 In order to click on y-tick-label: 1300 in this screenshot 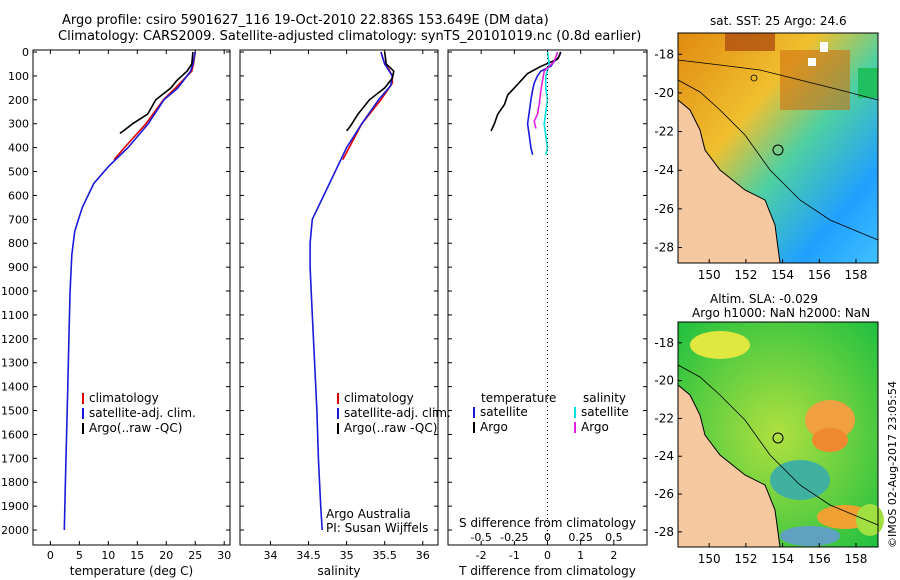, I will do `click(15, 363)`.